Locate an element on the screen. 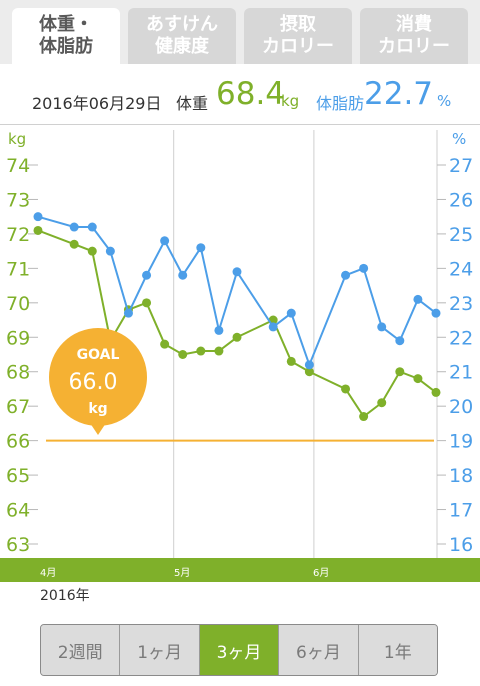 The image size is (480, 686). month-label: 6月 is located at coordinates (321, 573).